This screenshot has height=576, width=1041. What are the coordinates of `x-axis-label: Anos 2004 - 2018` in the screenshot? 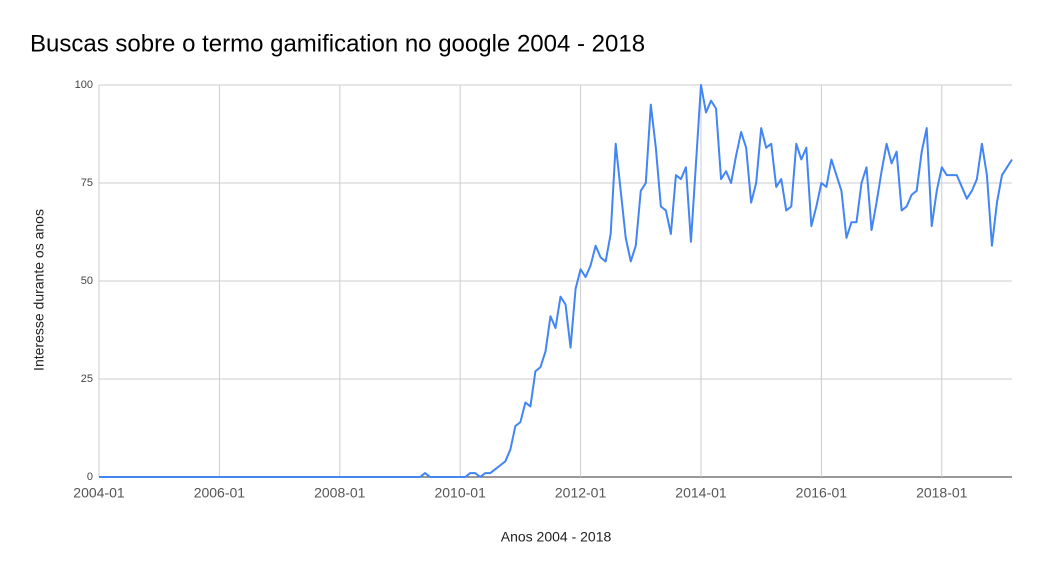 It's located at (556, 537).